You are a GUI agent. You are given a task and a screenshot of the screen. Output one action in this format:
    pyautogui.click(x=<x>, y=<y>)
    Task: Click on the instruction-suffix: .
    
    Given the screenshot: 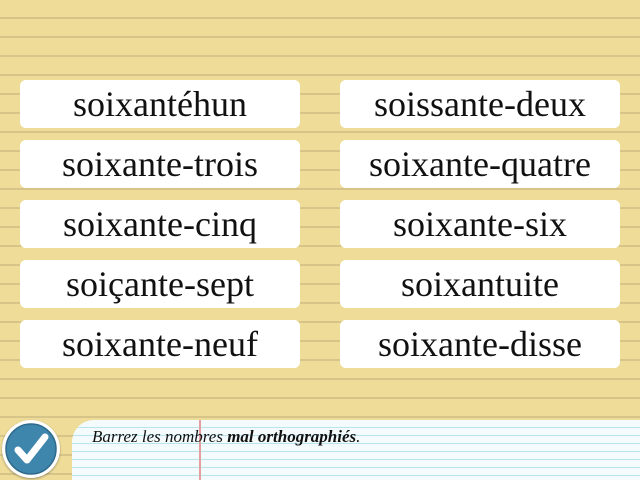 What is the action you would take?
    pyautogui.click(x=358, y=436)
    